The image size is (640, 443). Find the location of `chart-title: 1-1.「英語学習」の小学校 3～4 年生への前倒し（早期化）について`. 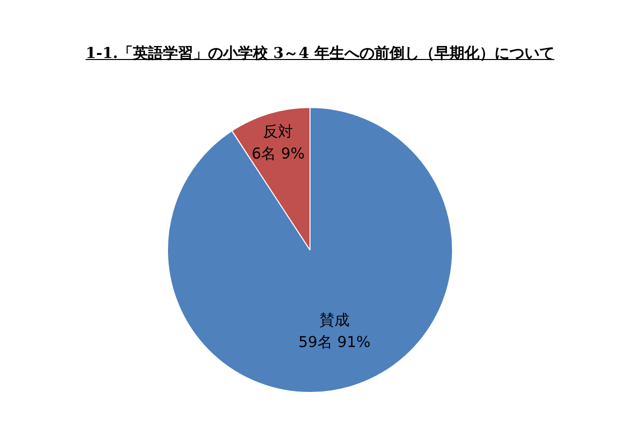

chart-title: 1-1.「英語学習」の小学校 3～4 年生への前倒し（早期化）について is located at coordinates (320, 53).